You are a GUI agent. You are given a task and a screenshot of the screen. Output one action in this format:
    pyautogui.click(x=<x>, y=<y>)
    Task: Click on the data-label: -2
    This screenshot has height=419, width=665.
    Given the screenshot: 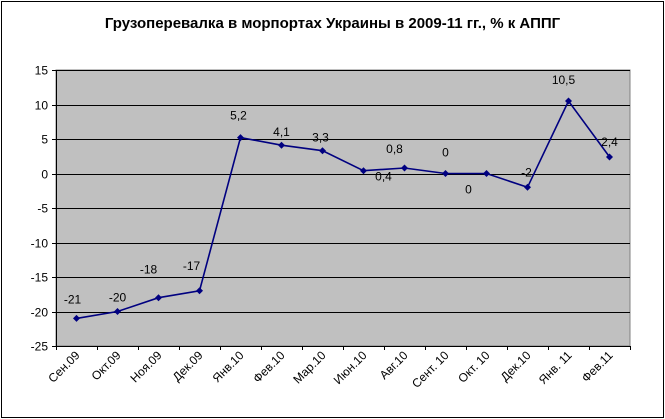 What is the action you would take?
    pyautogui.click(x=526, y=172)
    